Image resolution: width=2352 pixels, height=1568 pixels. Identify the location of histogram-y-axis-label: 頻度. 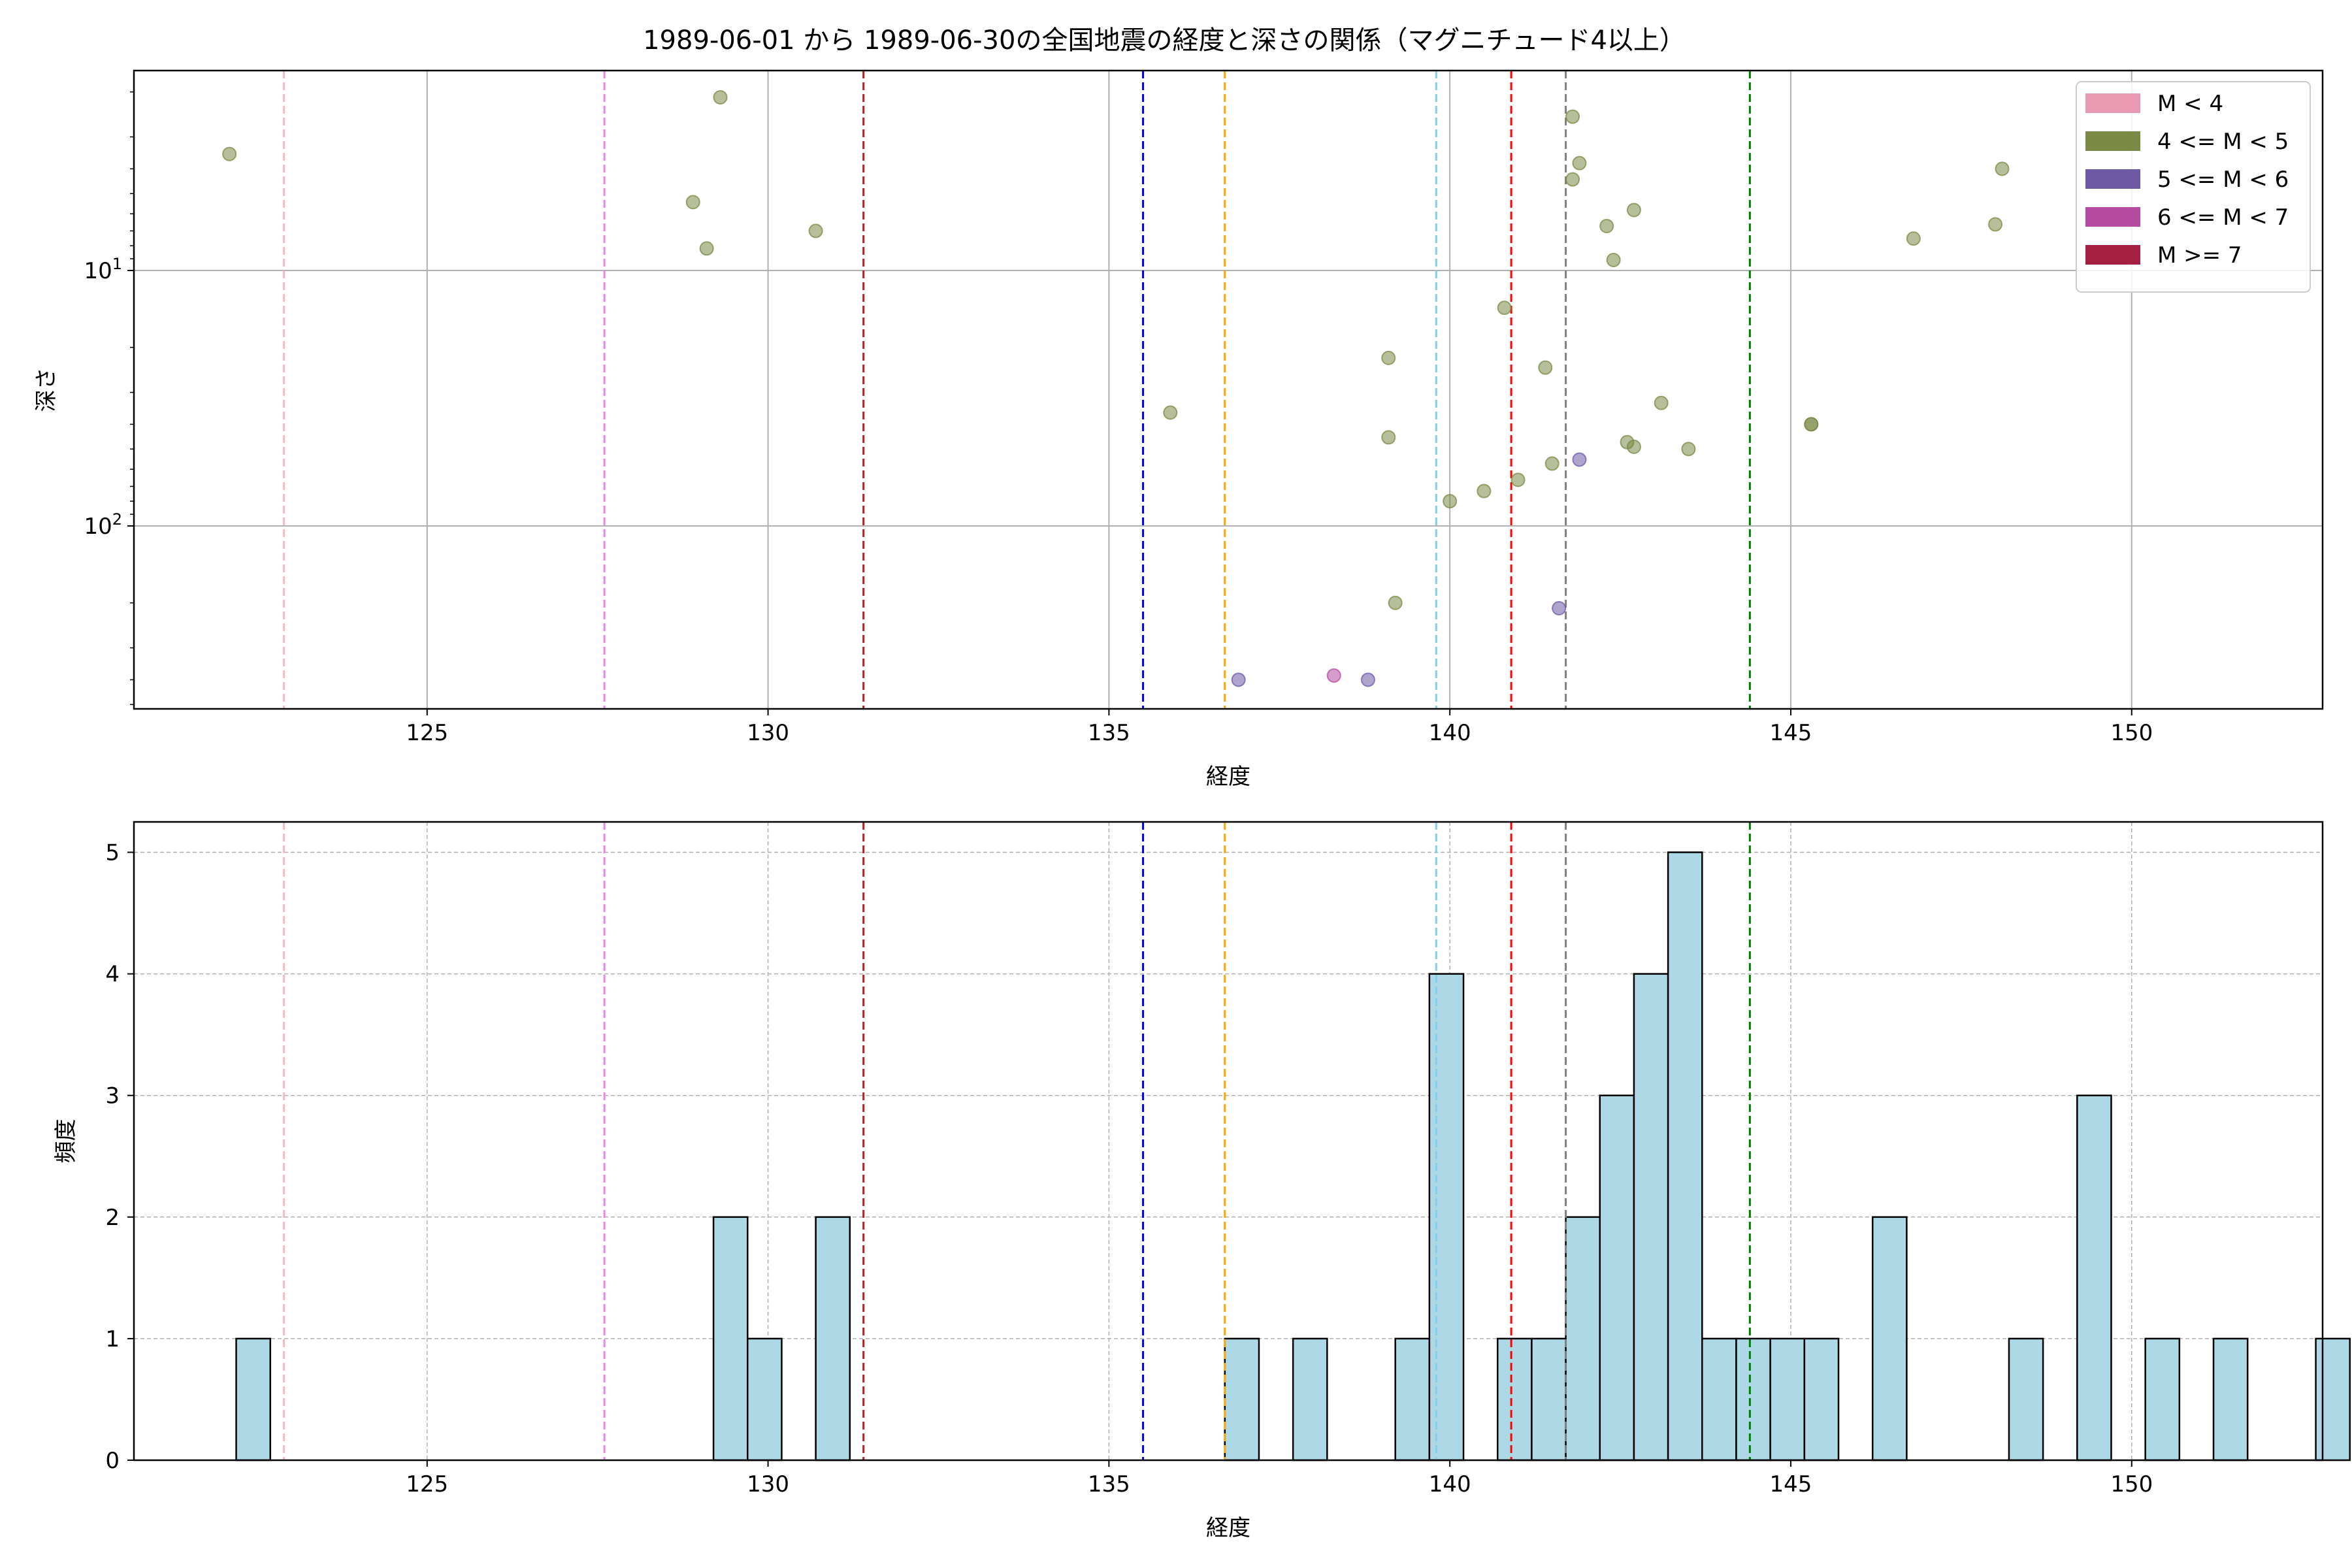
(66, 1141).